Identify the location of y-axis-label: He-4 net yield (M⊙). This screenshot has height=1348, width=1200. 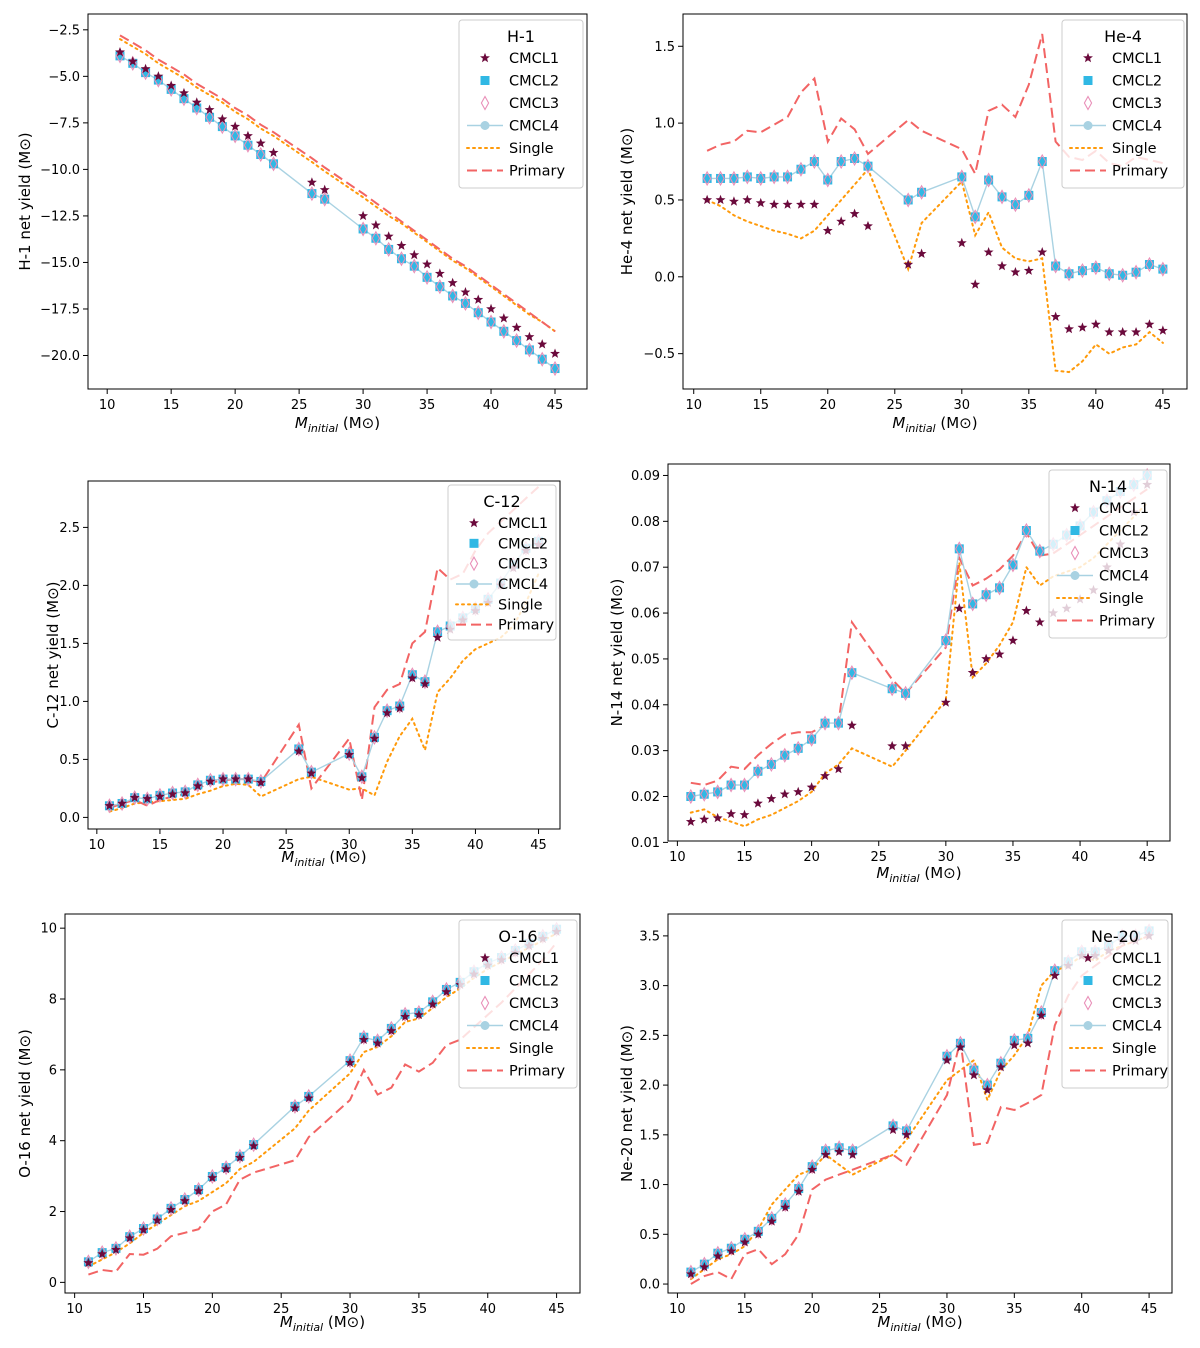
(627, 202).